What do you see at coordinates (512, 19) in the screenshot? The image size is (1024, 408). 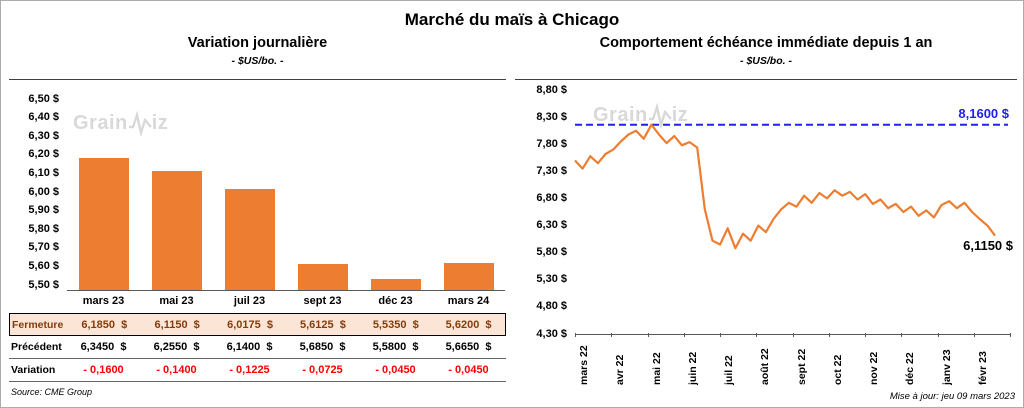 I see `page-title: Marché du maïs à Chicago` at bounding box center [512, 19].